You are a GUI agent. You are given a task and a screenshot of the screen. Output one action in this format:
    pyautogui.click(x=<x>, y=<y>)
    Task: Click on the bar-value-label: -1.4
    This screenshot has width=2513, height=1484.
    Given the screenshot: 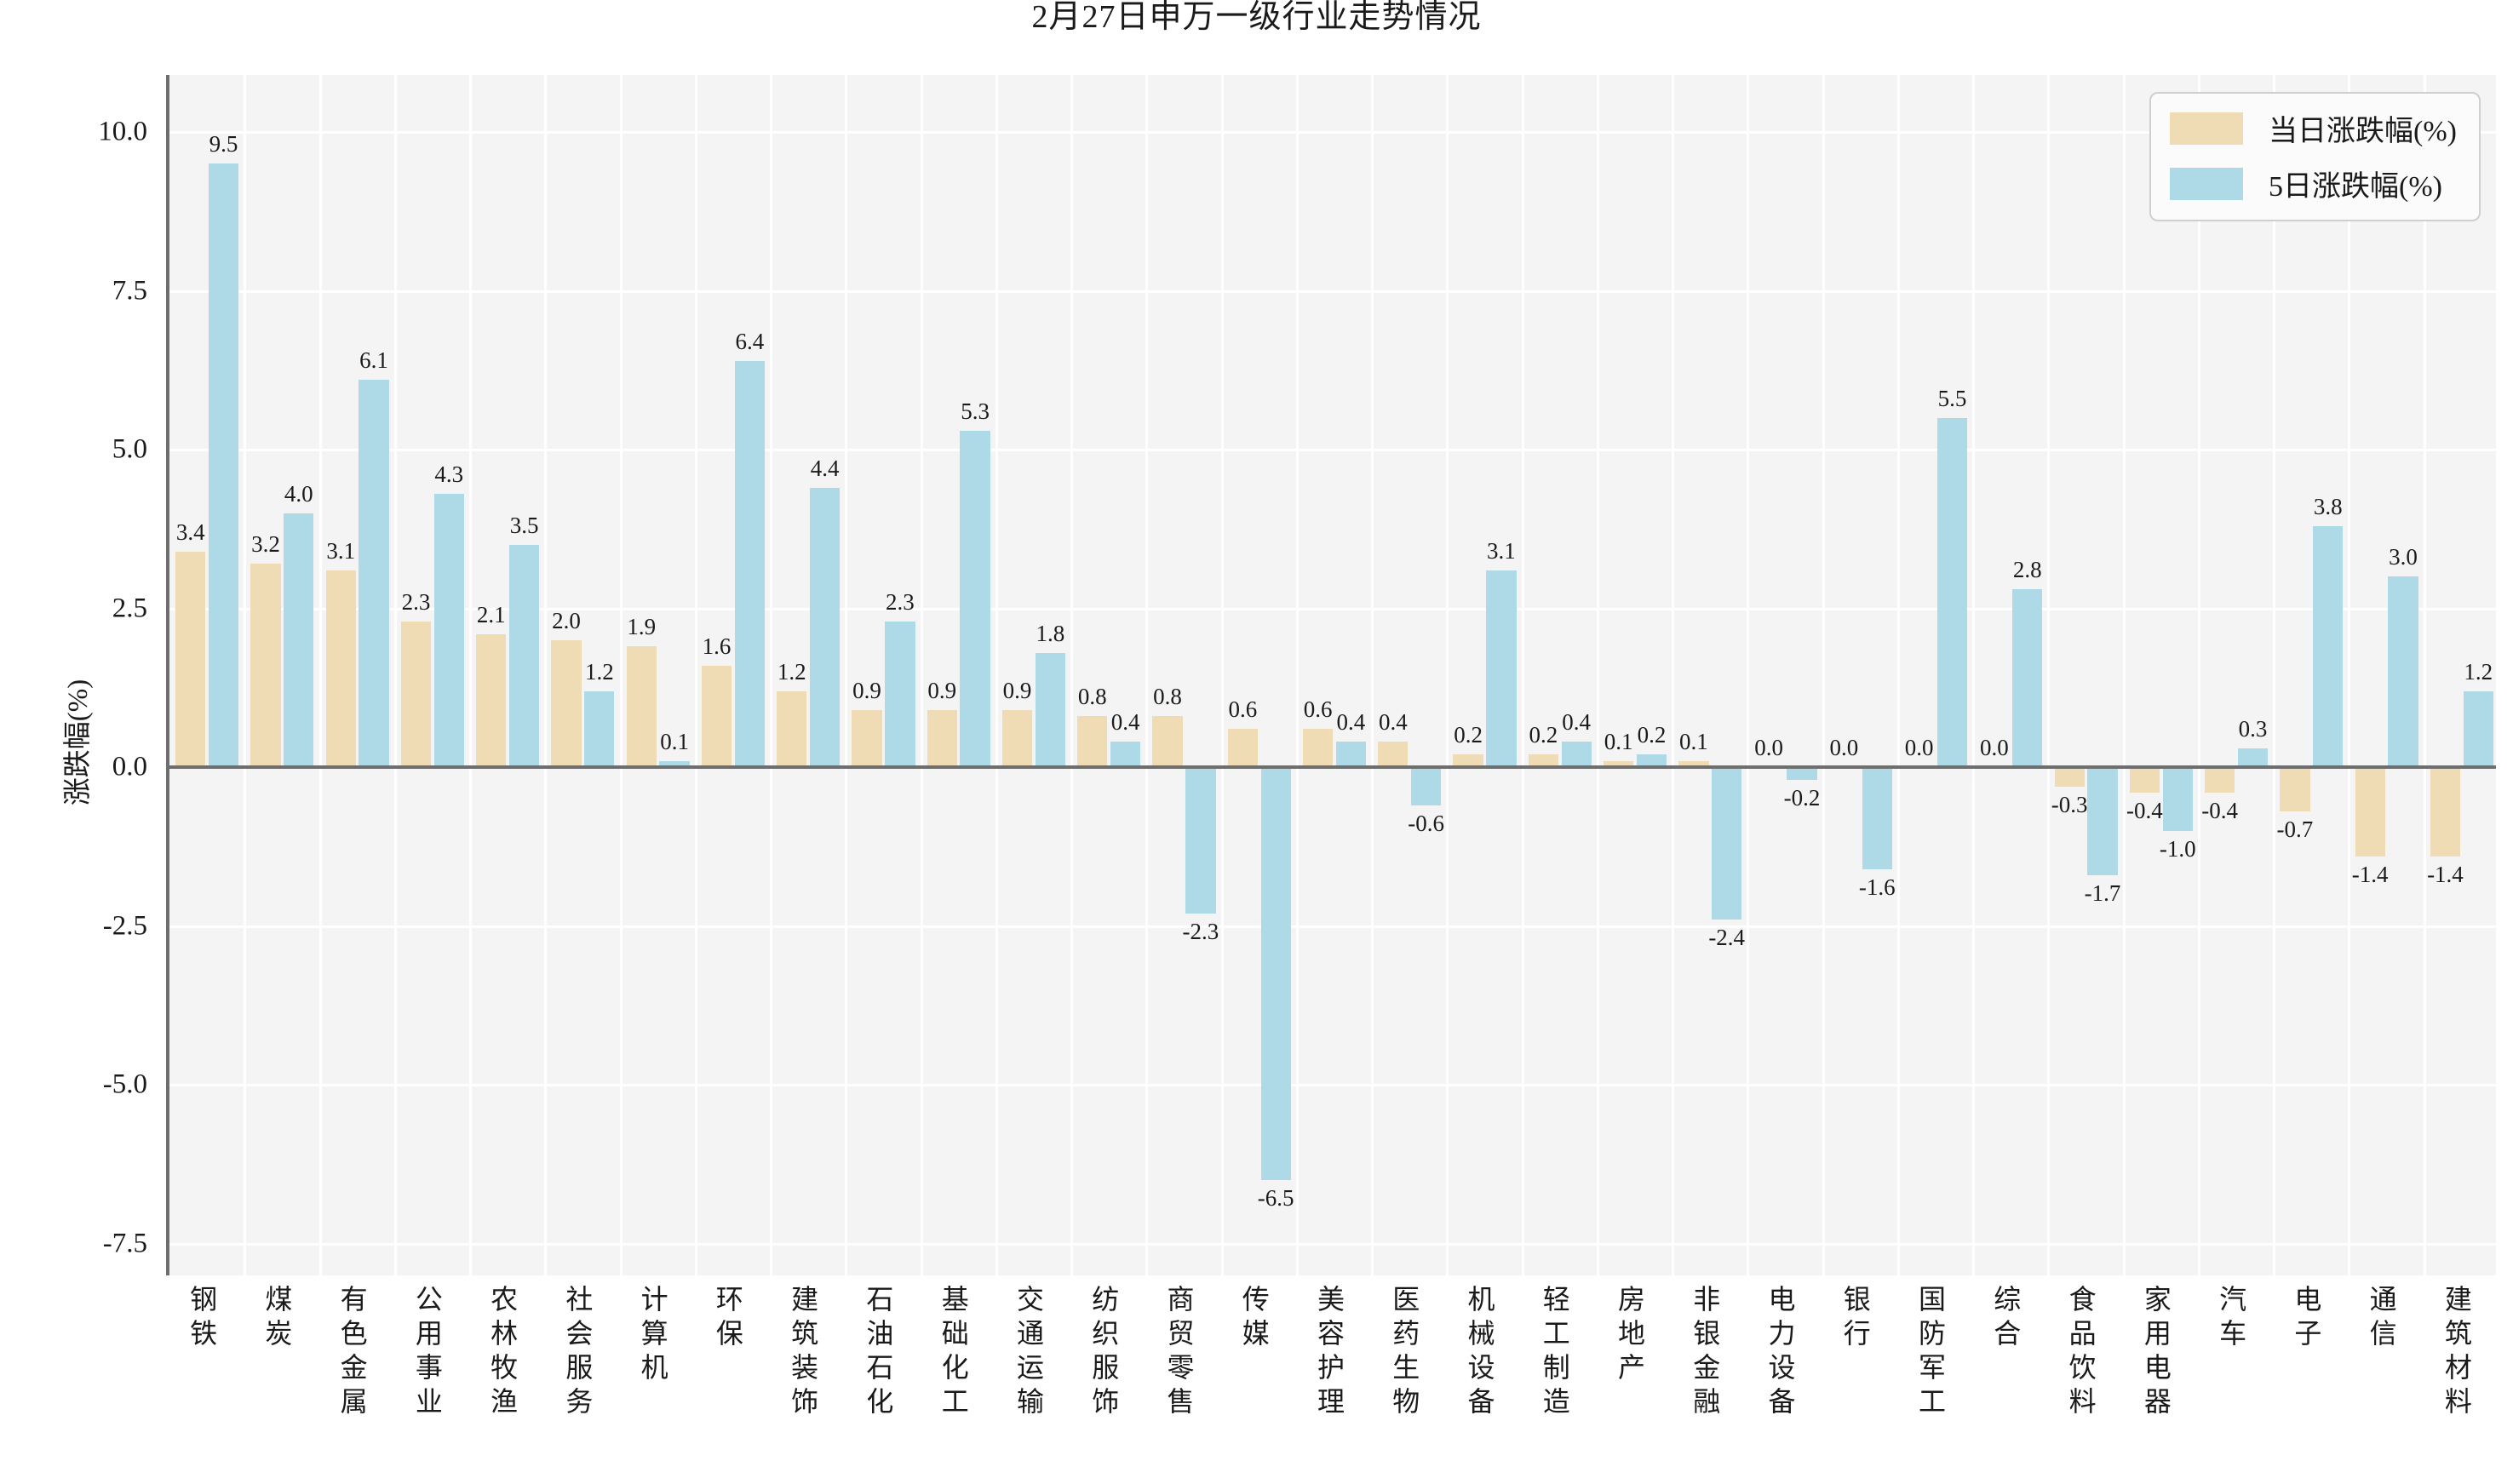 What is the action you would take?
    pyautogui.click(x=2446, y=874)
    